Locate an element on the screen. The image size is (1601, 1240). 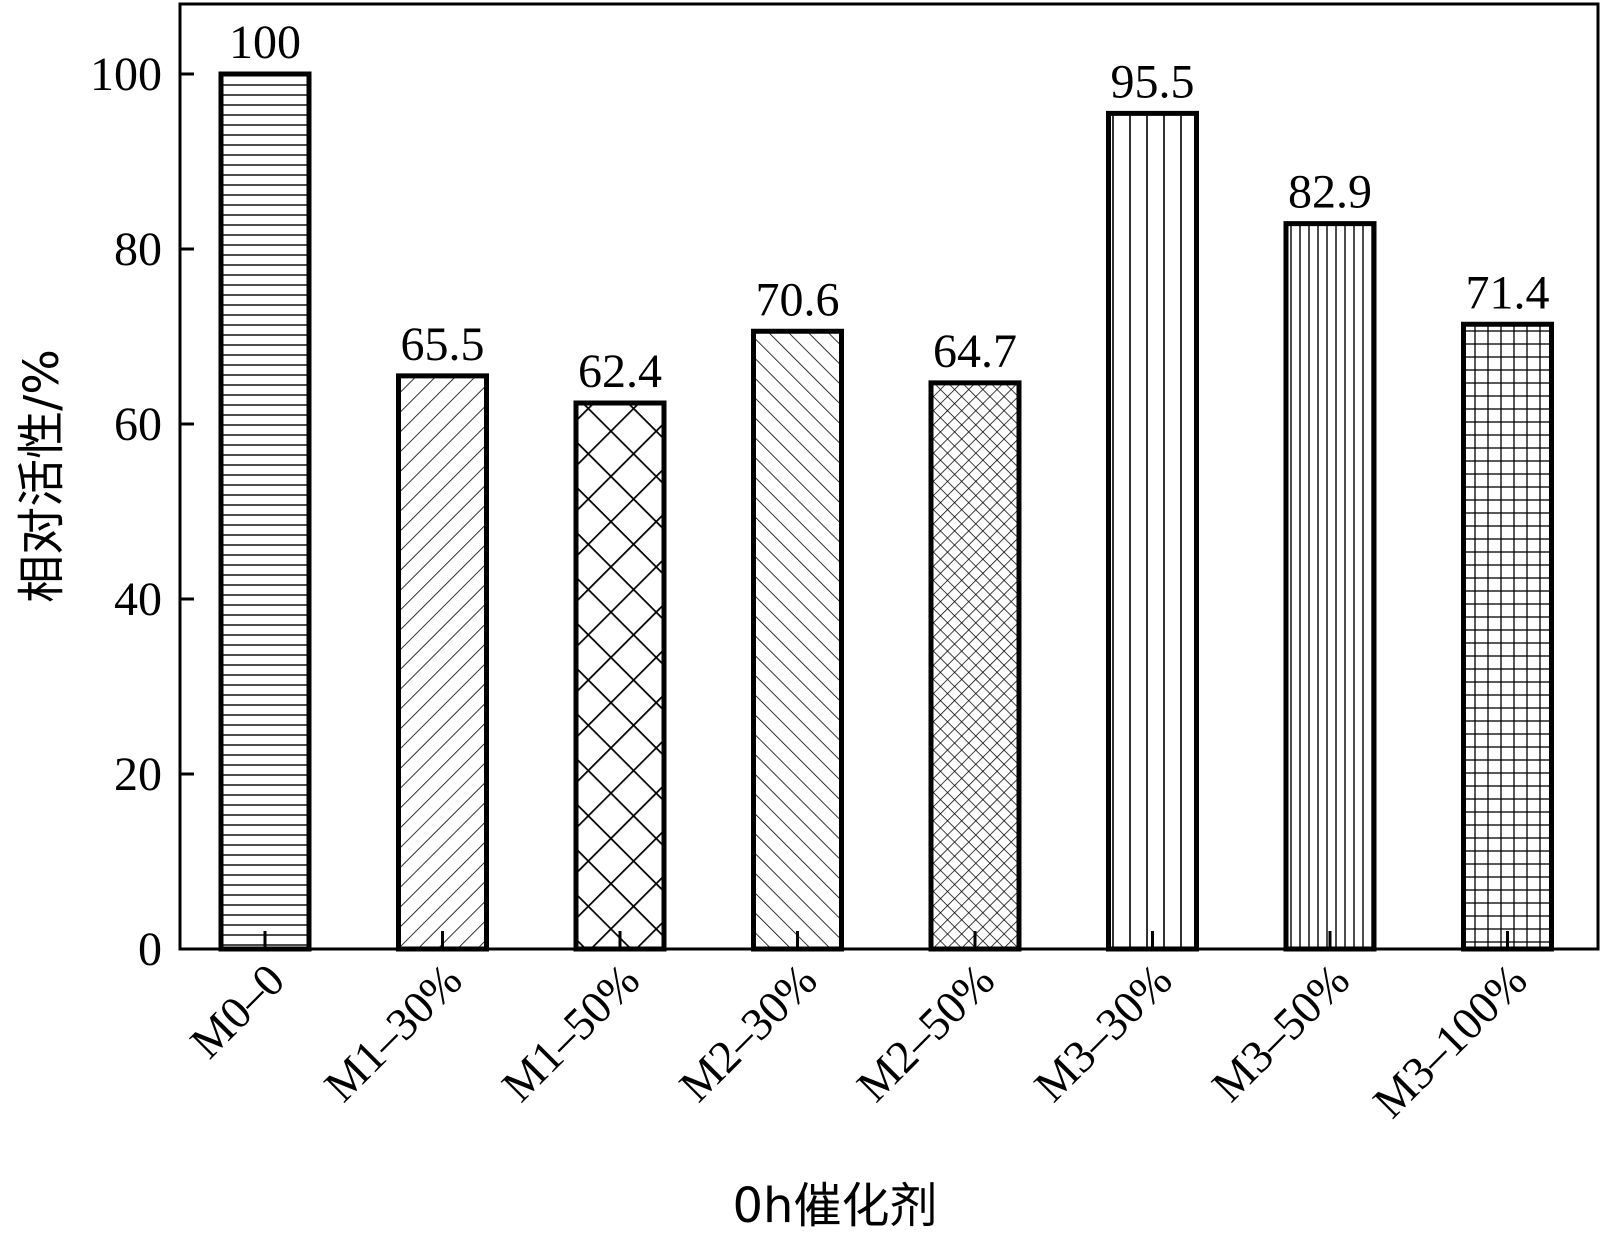
y-tick-label: 100 is located at coordinates (126, 74).